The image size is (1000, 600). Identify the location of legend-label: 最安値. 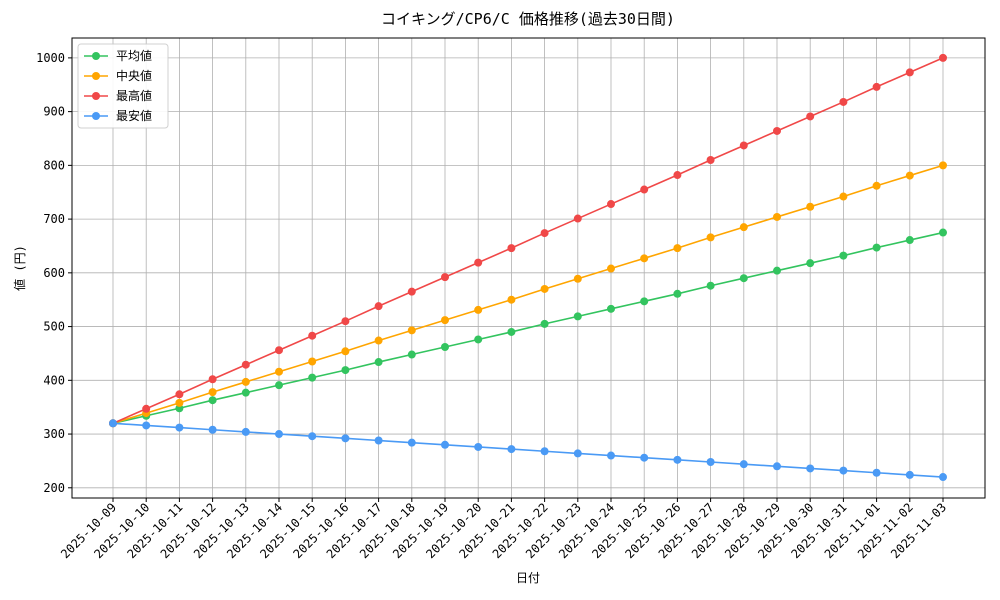
(134, 115).